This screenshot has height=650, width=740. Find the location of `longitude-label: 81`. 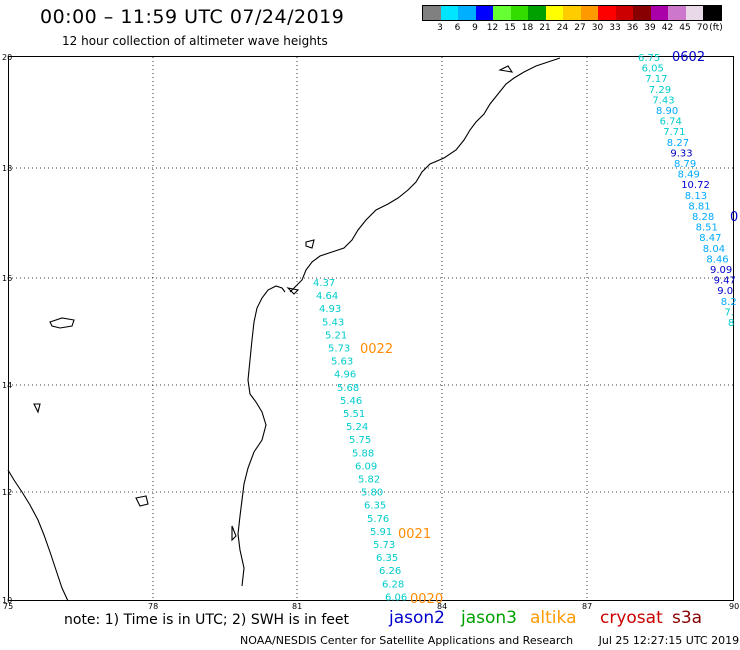

longitude-label: 81 is located at coordinates (297, 606).